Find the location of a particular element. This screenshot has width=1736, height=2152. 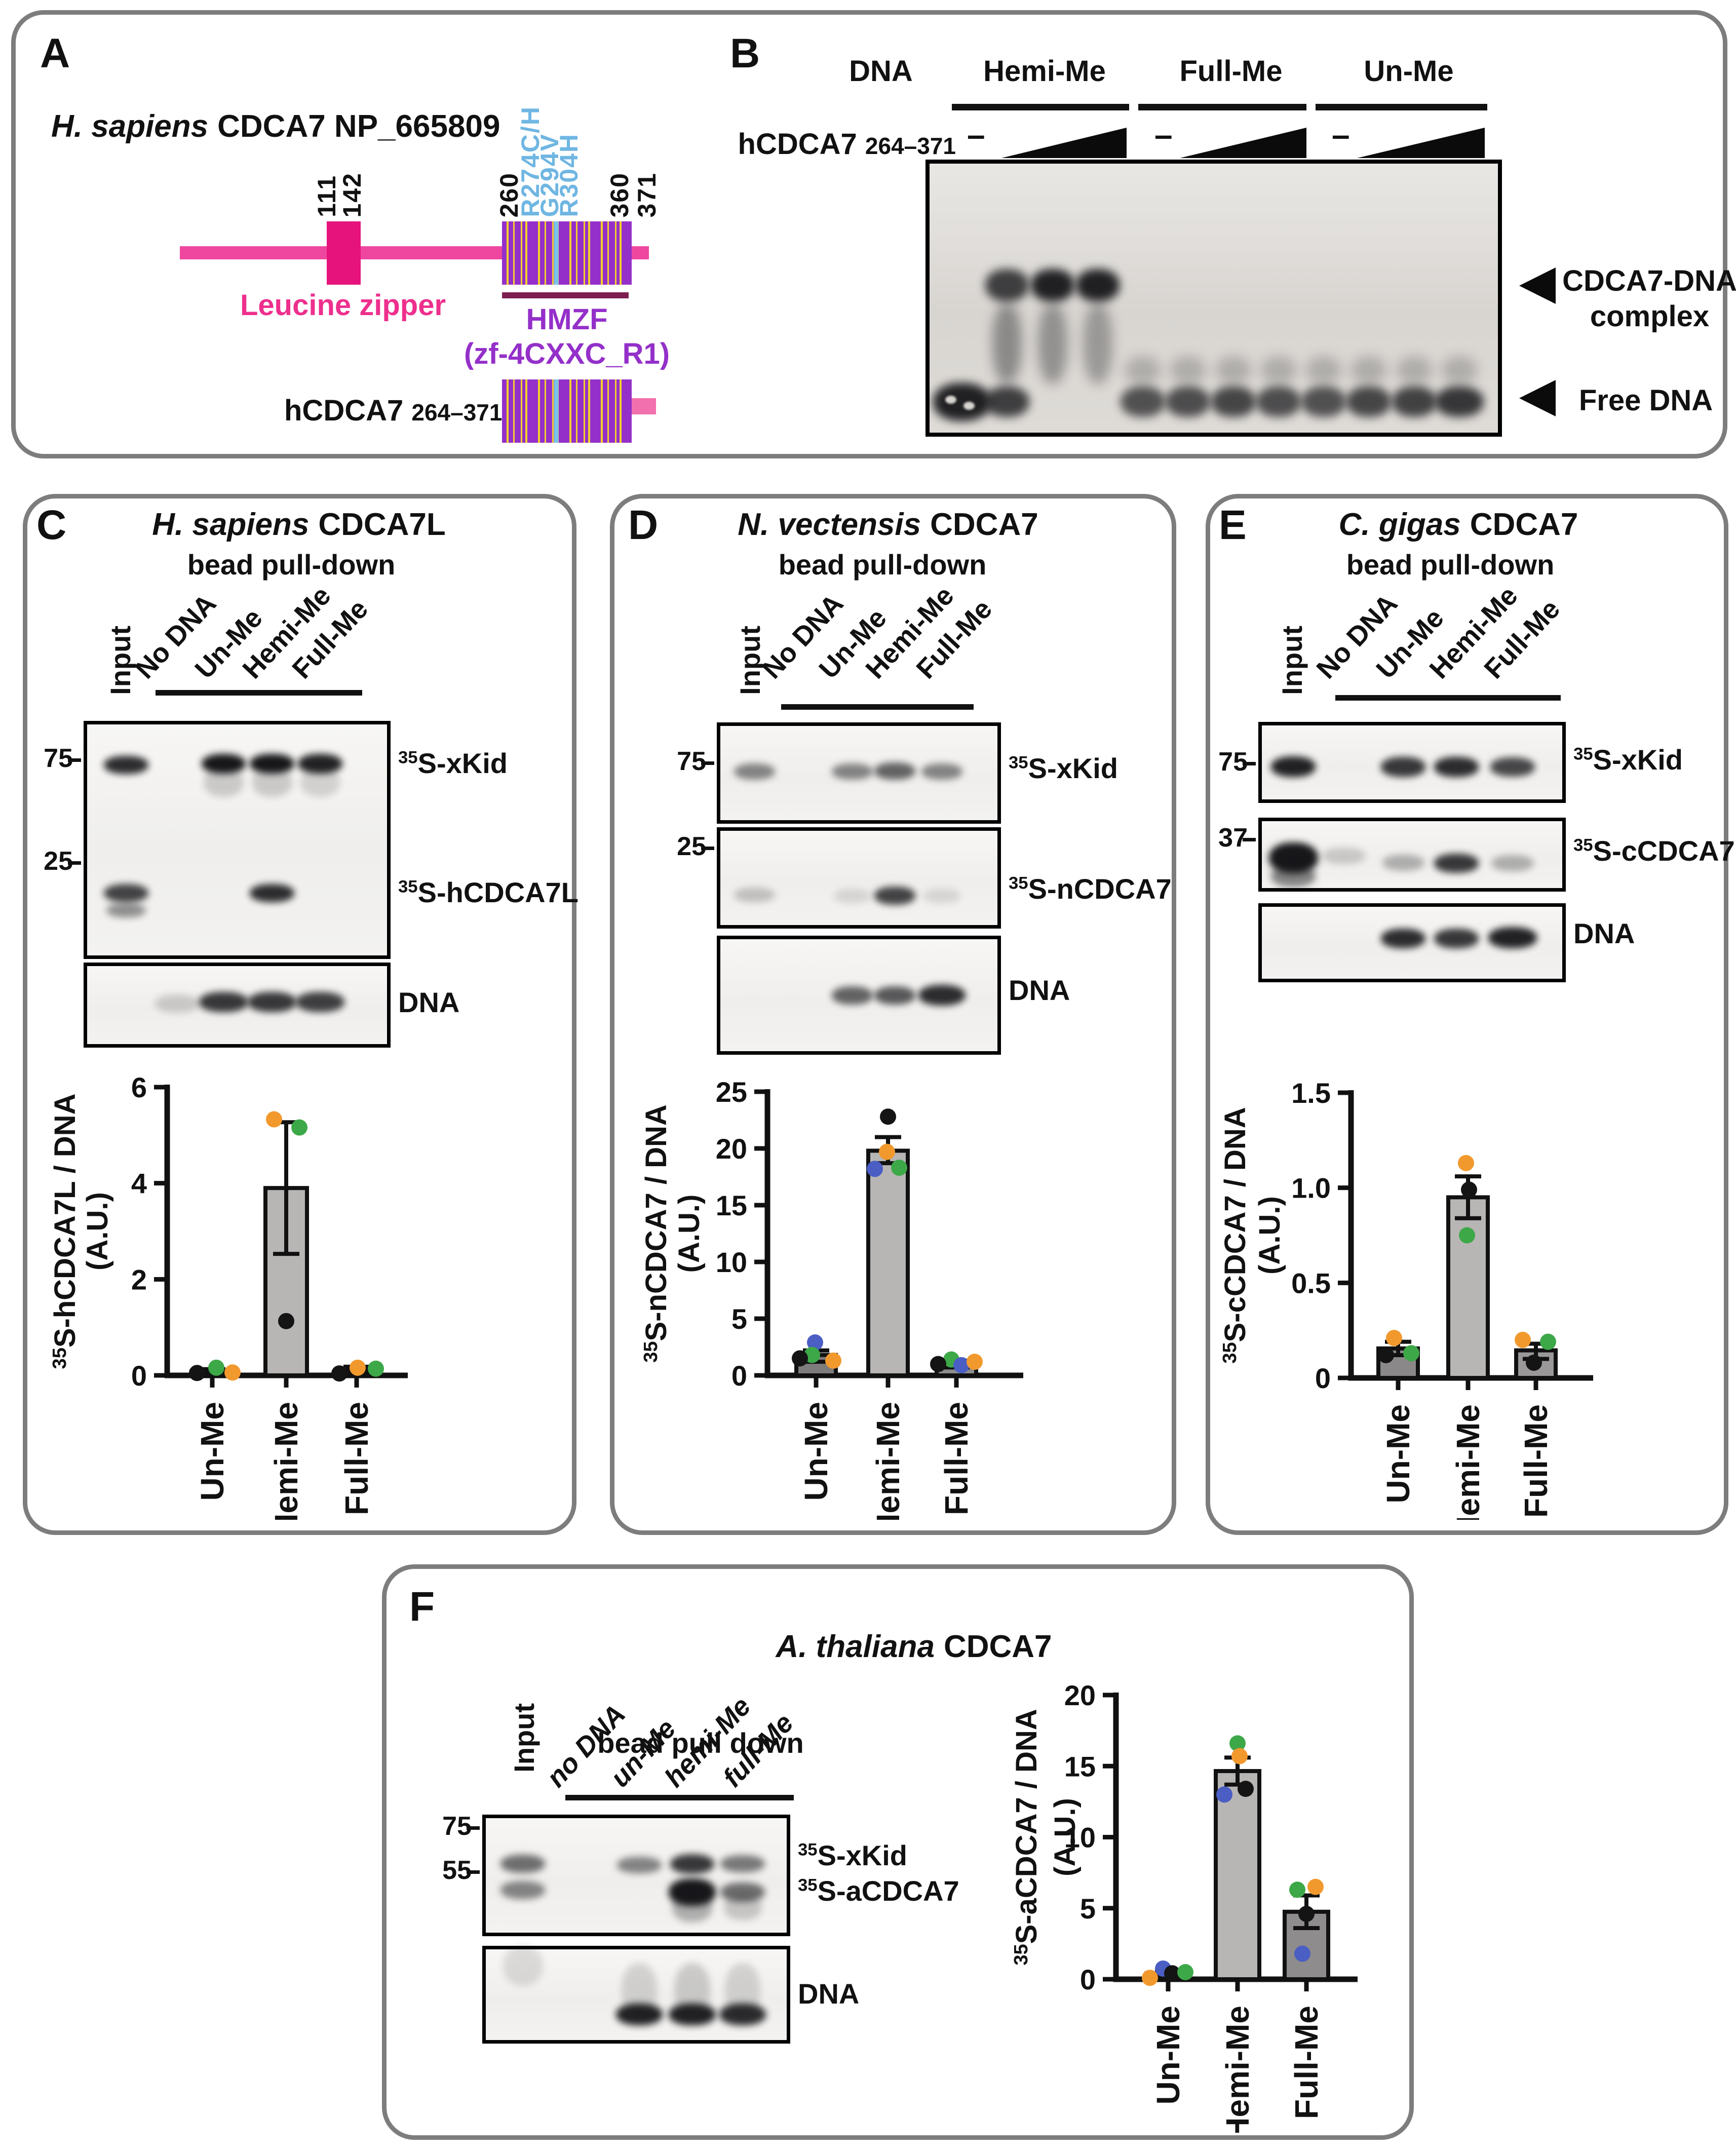

panel-d-title: N. vectensis CDCA7 is located at coordinates (888, 525).